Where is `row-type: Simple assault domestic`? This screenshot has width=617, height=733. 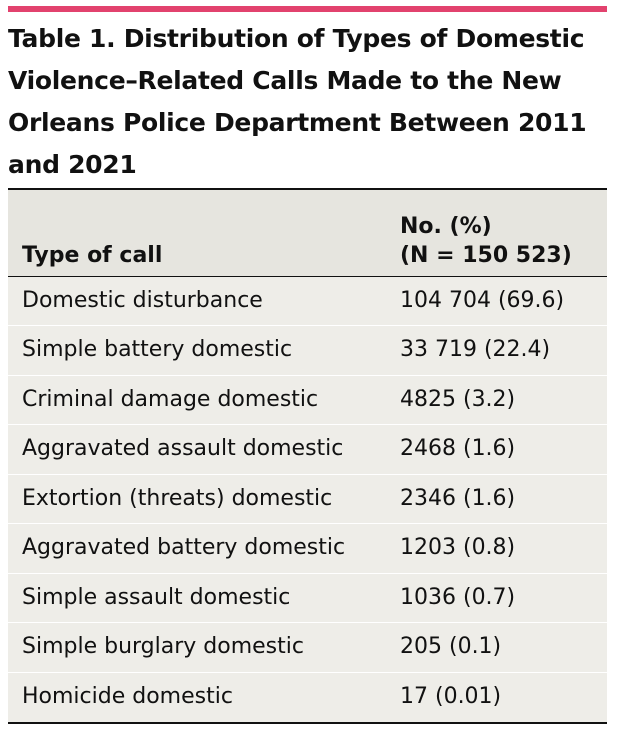 row-type: Simple assault domestic is located at coordinates (197, 597).